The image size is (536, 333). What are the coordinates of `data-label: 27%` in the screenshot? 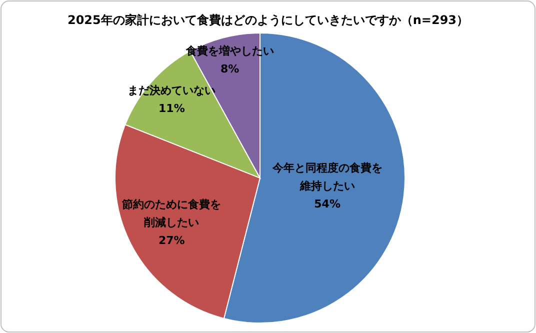 It's located at (171, 241).